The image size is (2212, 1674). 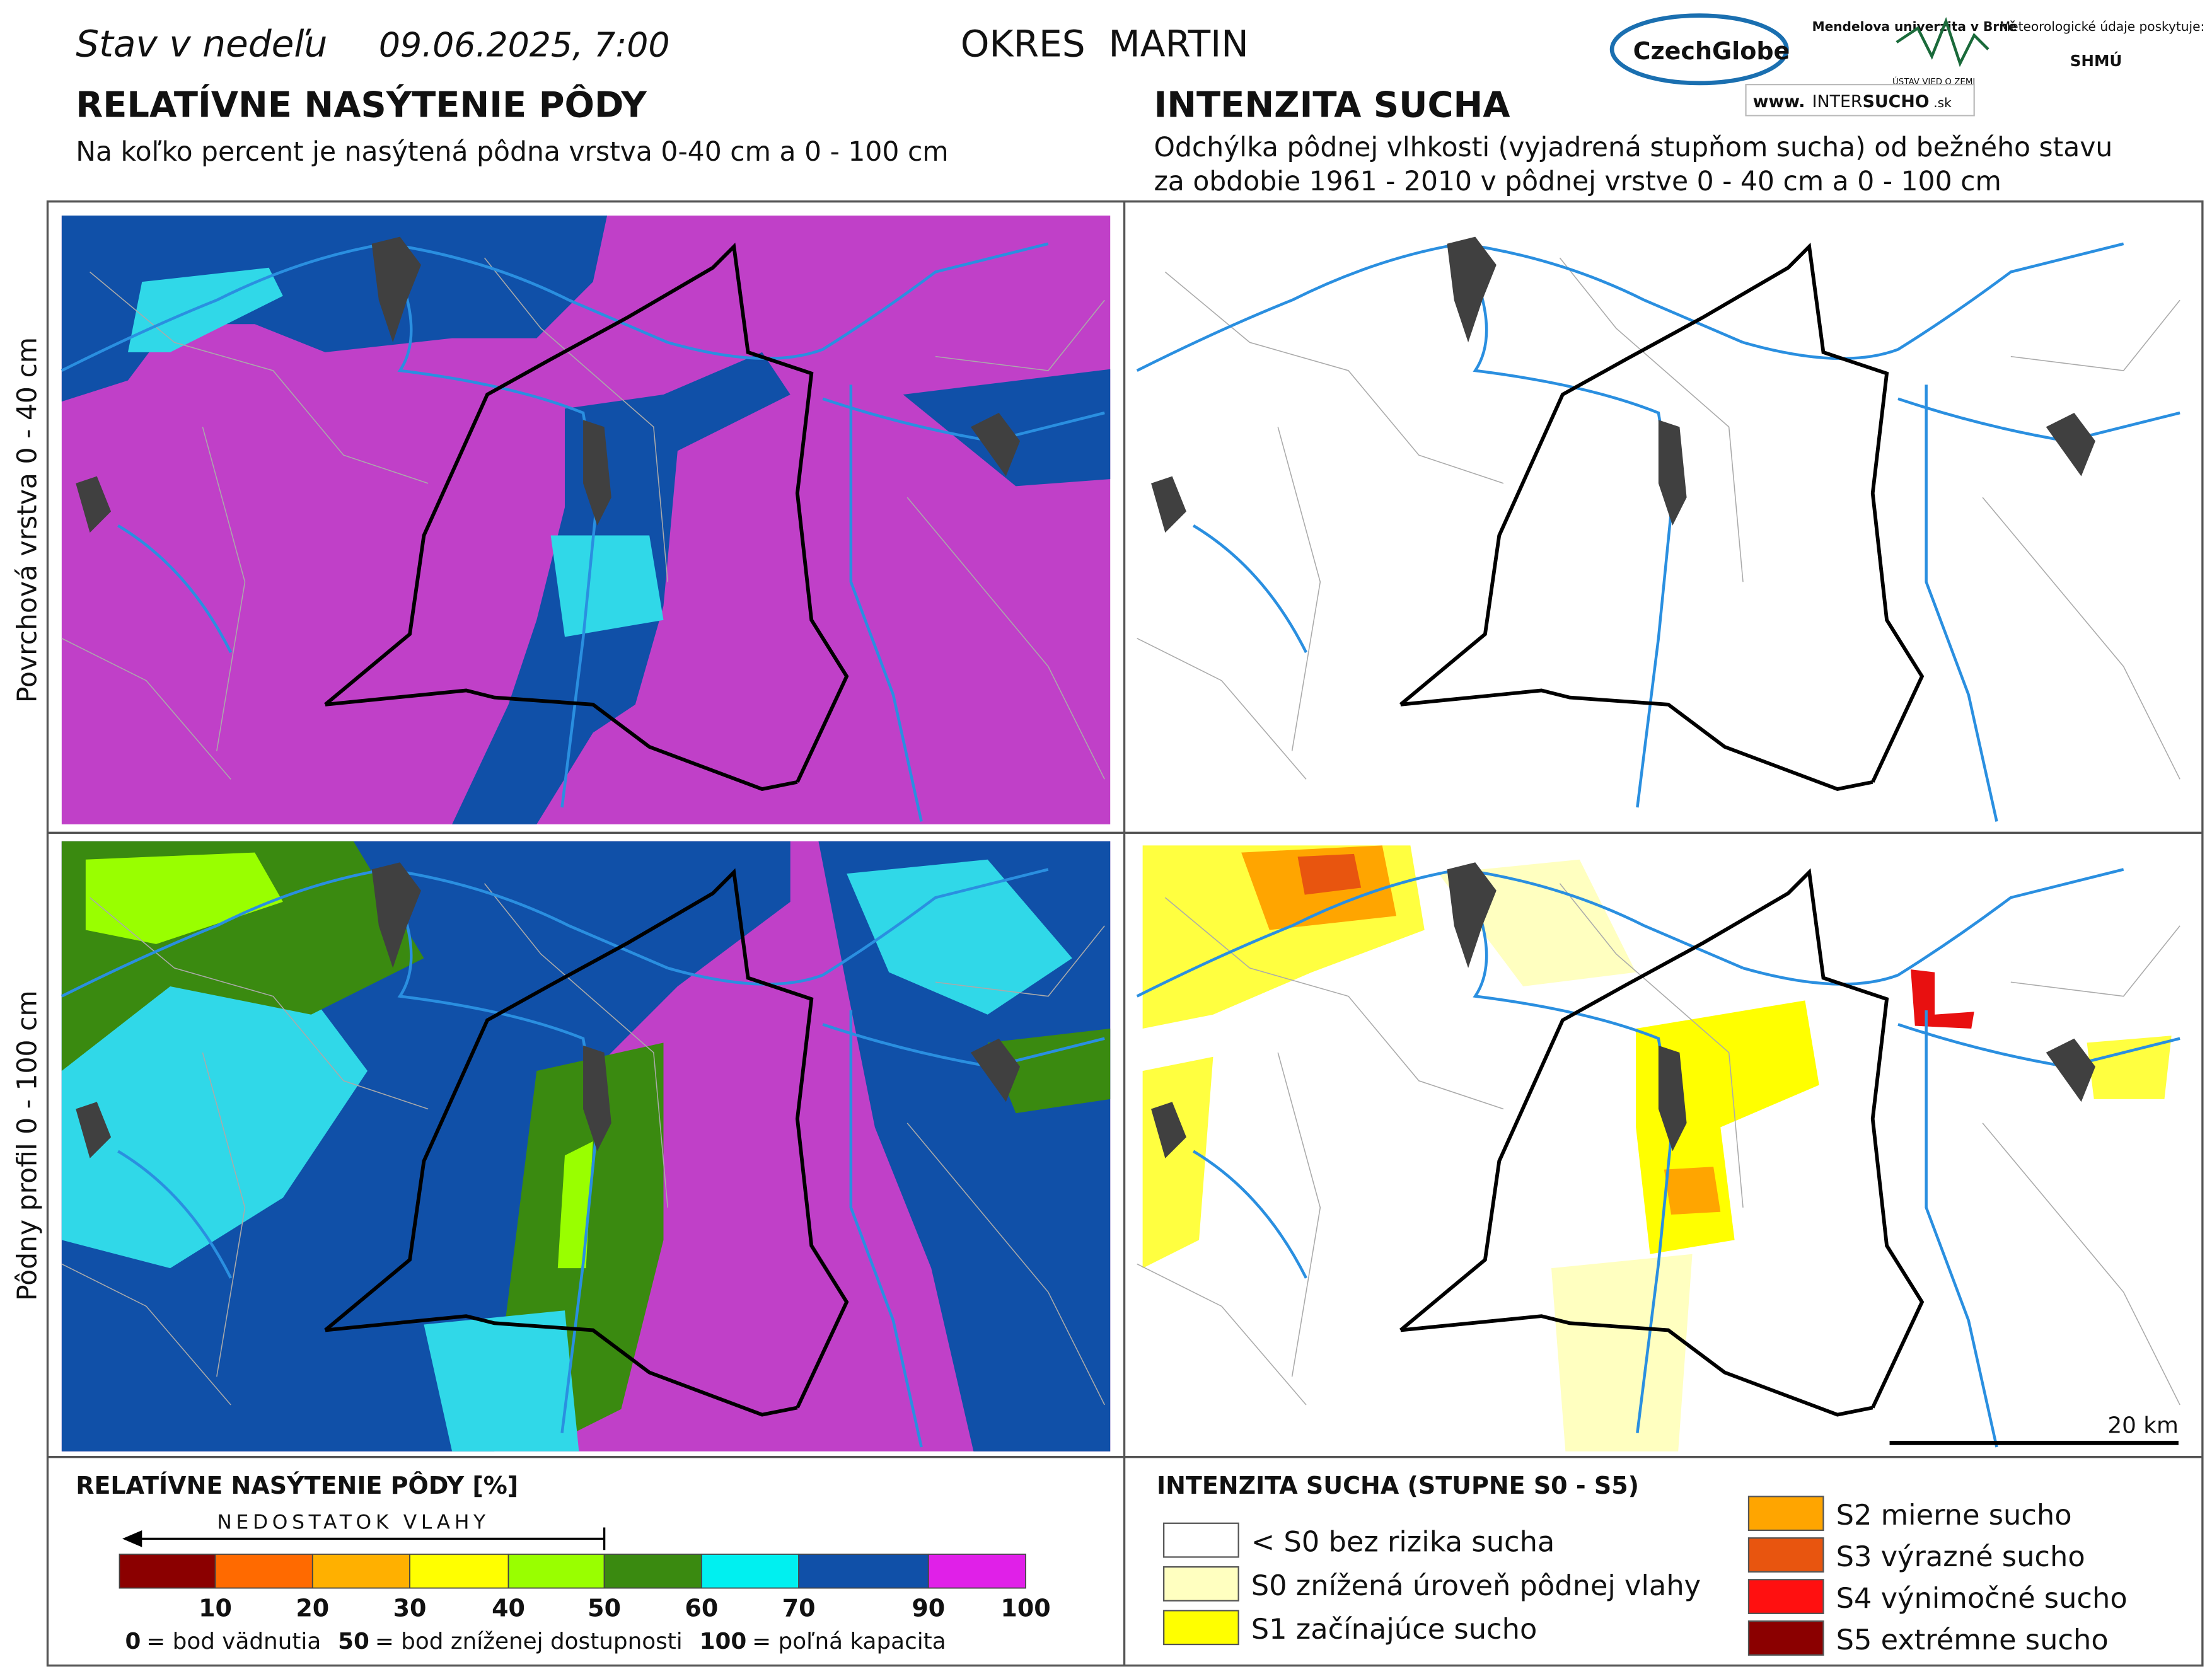 What do you see at coordinates (1852, 102) in the screenshot?
I see `website: www. INTERSUCHO .sk` at bounding box center [1852, 102].